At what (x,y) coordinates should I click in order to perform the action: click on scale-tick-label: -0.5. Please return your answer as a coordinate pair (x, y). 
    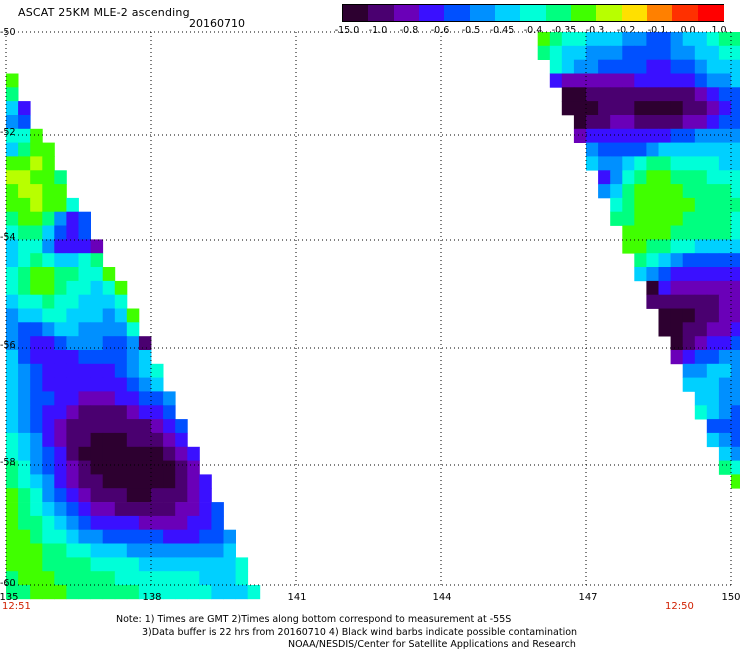
    Looking at the image, I should click on (471, 30).